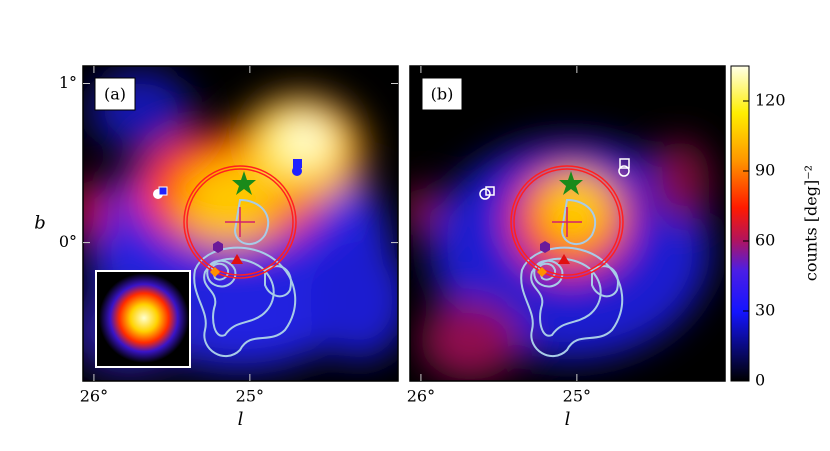 Image resolution: width=830 pixels, height=451 pixels. What do you see at coordinates (554, 179) in the screenshot?
I see `sources-b` at bounding box center [554, 179].